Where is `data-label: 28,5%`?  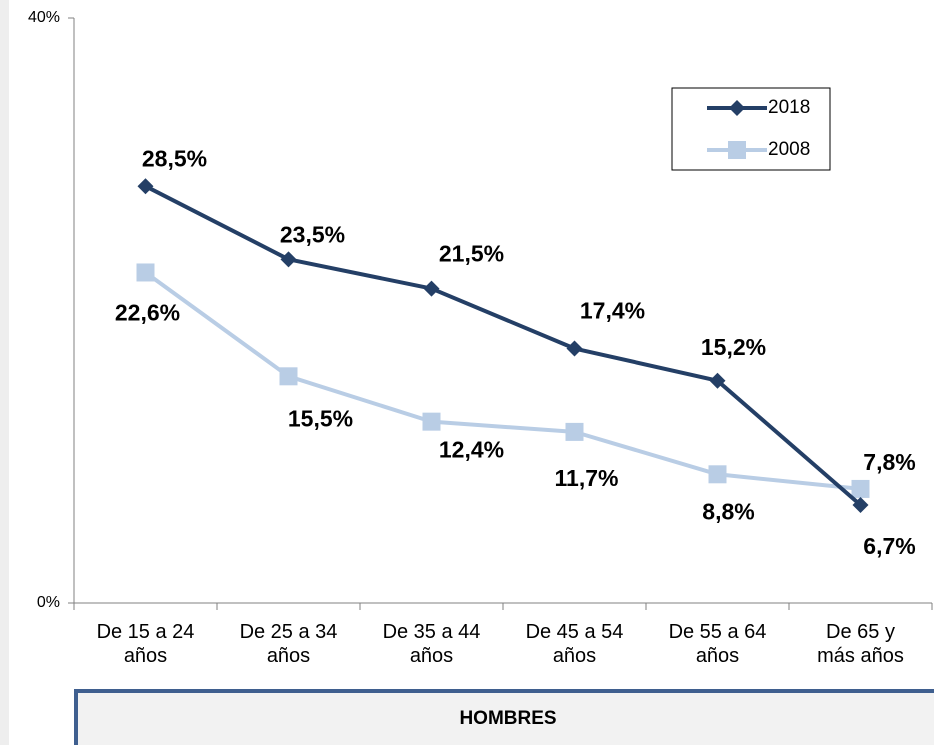 data-label: 28,5% is located at coordinates (174, 158).